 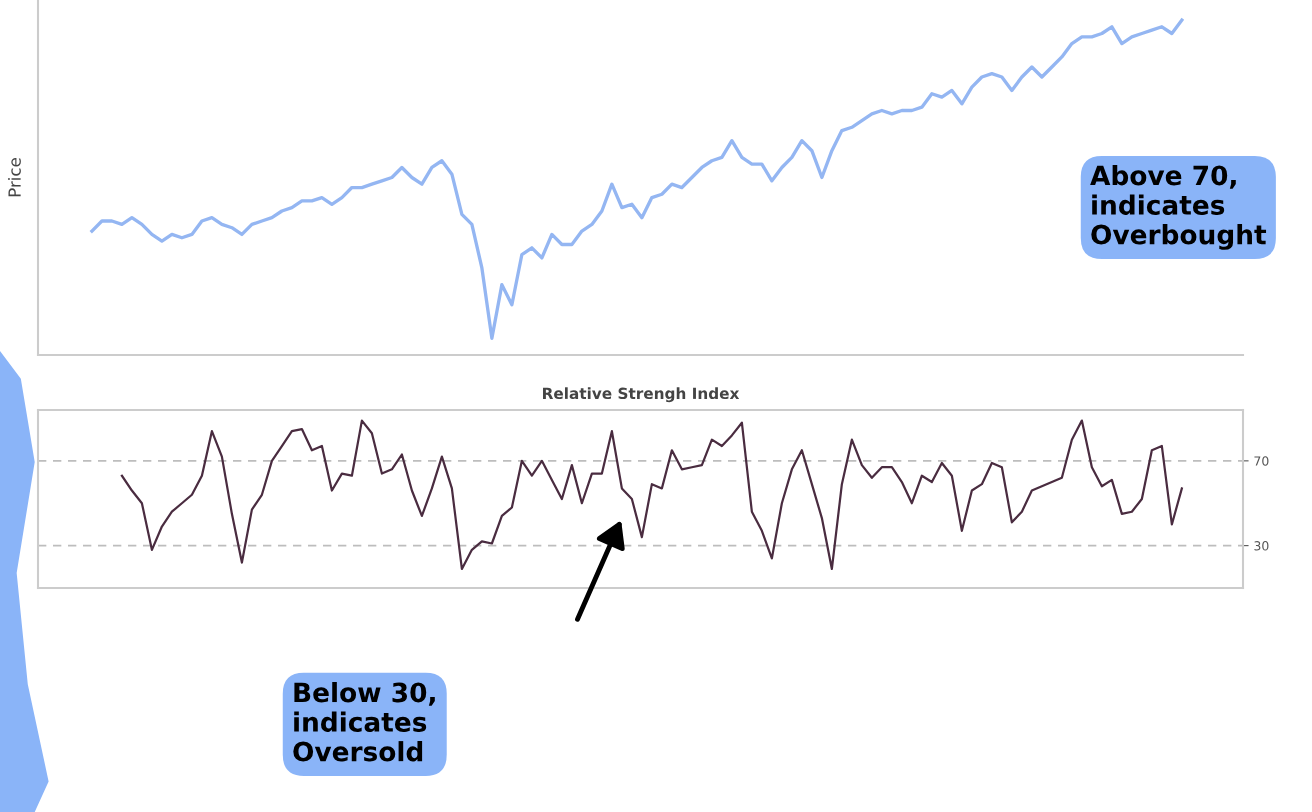 I want to click on text: Below 30, indicates Oversold, so click(x=364, y=722).